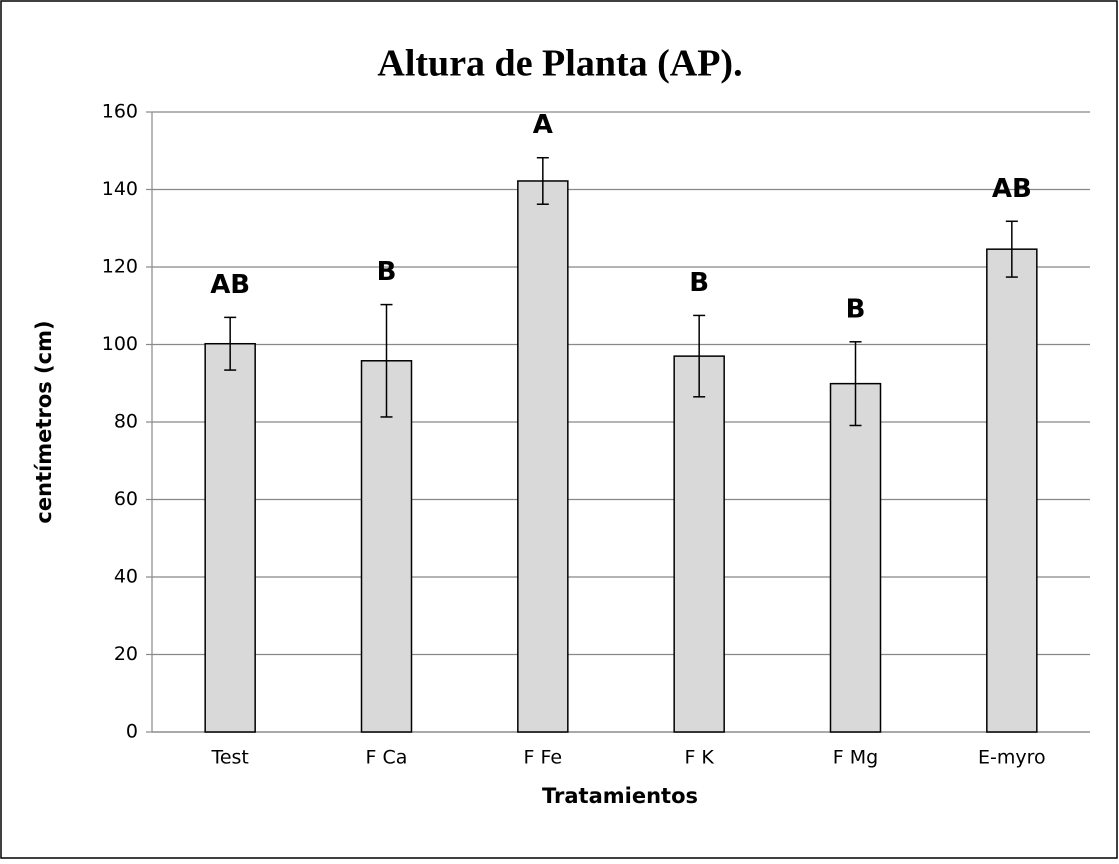 The image size is (1119, 864). Describe the element at coordinates (120, 112) in the screenshot. I see `y-tick-label: 160` at that location.